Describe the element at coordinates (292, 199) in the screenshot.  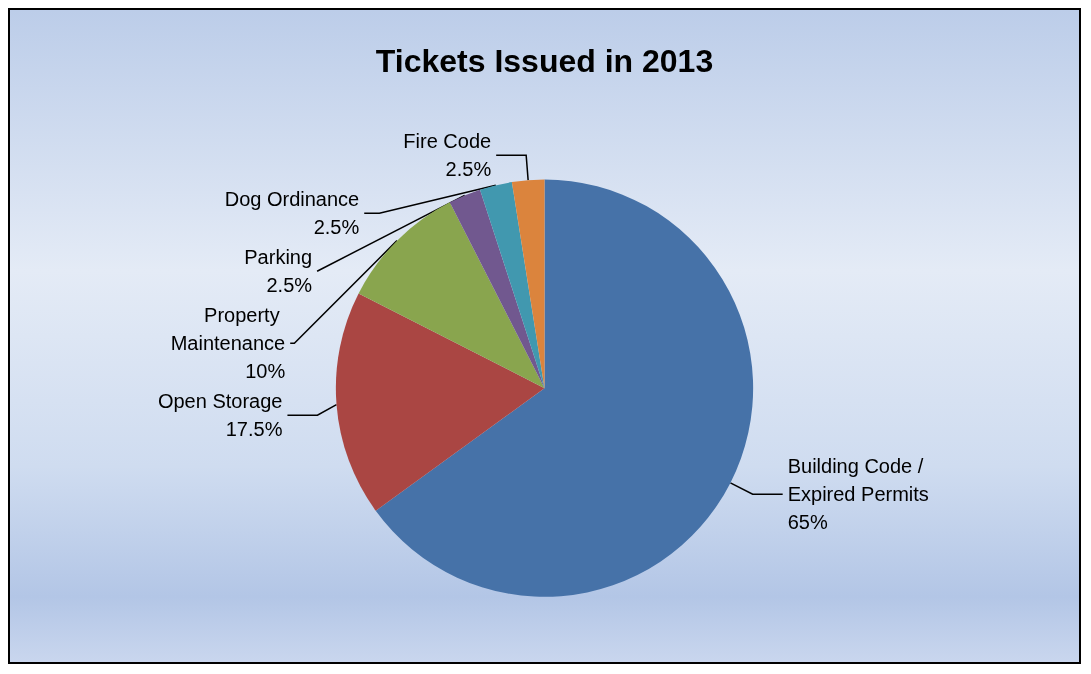
I see `slice-label: Dog Ordinance` at that location.